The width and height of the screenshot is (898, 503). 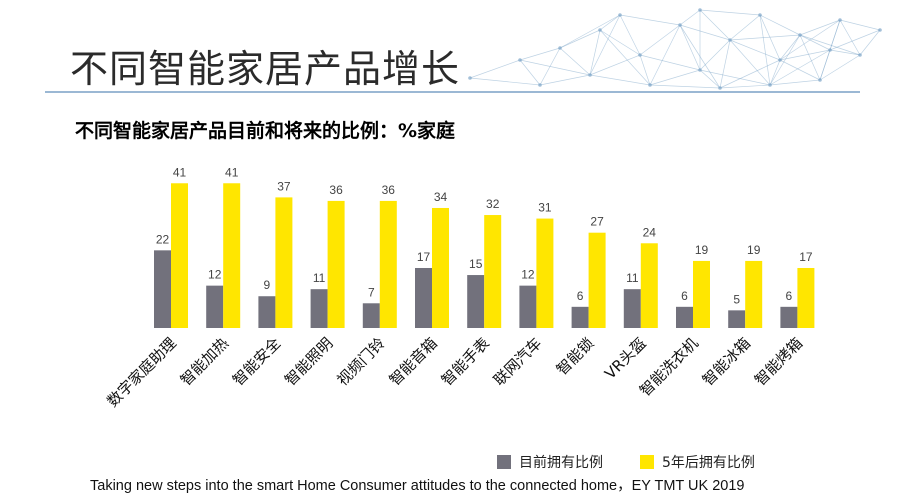 I want to click on data-label: 7, so click(x=371, y=292).